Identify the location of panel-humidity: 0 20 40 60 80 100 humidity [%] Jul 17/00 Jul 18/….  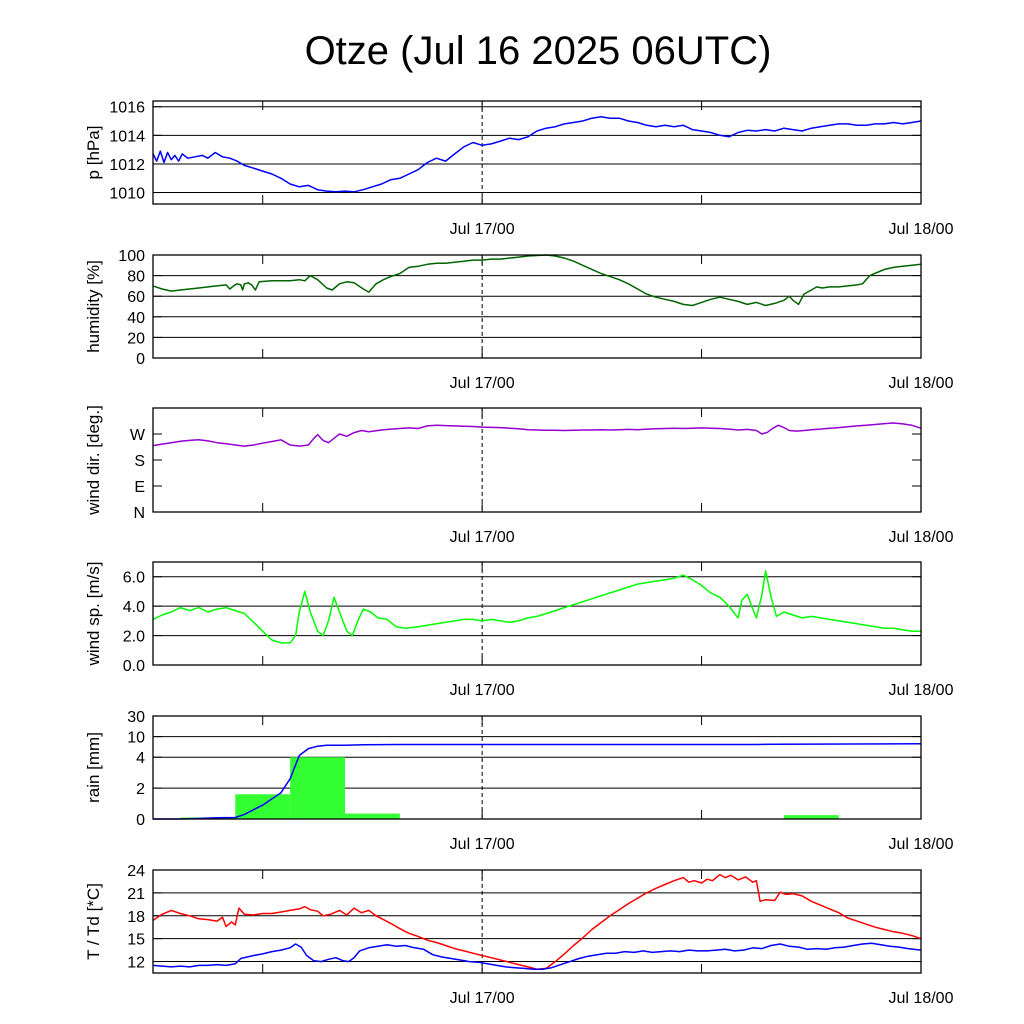
(519, 320).